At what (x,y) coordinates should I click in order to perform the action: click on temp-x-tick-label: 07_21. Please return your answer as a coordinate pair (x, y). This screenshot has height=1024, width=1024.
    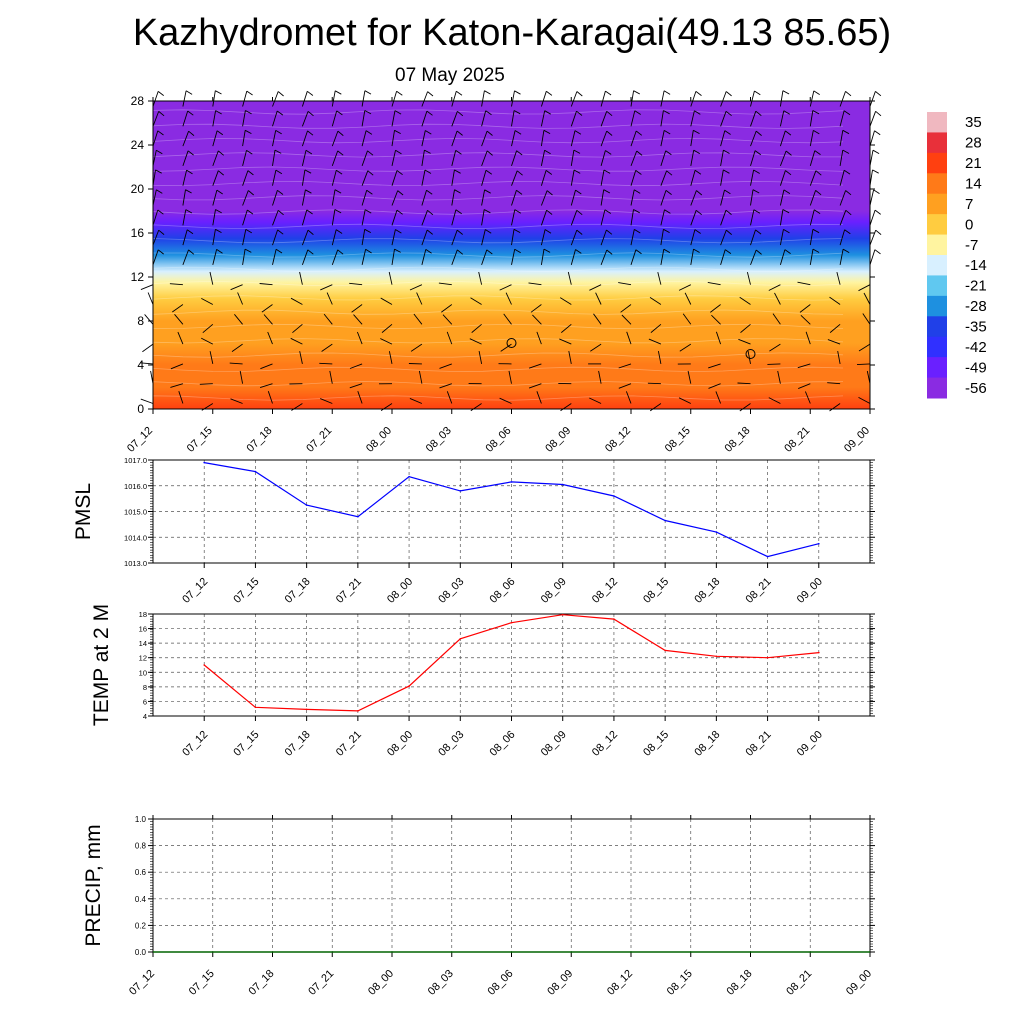
    Looking at the image, I should click on (349, 744).